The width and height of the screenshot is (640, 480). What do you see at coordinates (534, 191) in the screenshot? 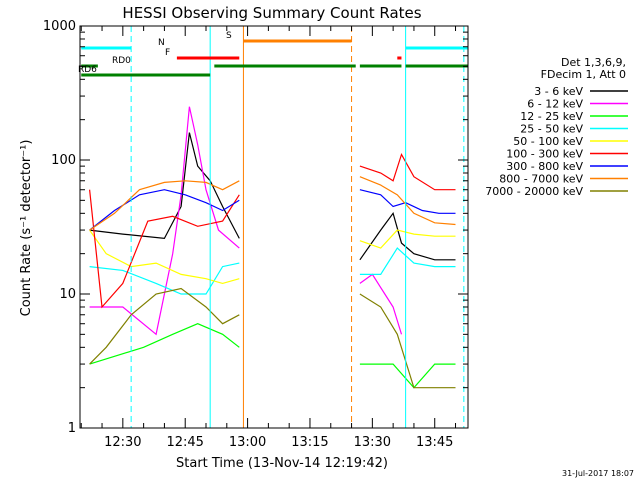
I see `legend-label-8: 7000 - 20000 keV` at bounding box center [534, 191].